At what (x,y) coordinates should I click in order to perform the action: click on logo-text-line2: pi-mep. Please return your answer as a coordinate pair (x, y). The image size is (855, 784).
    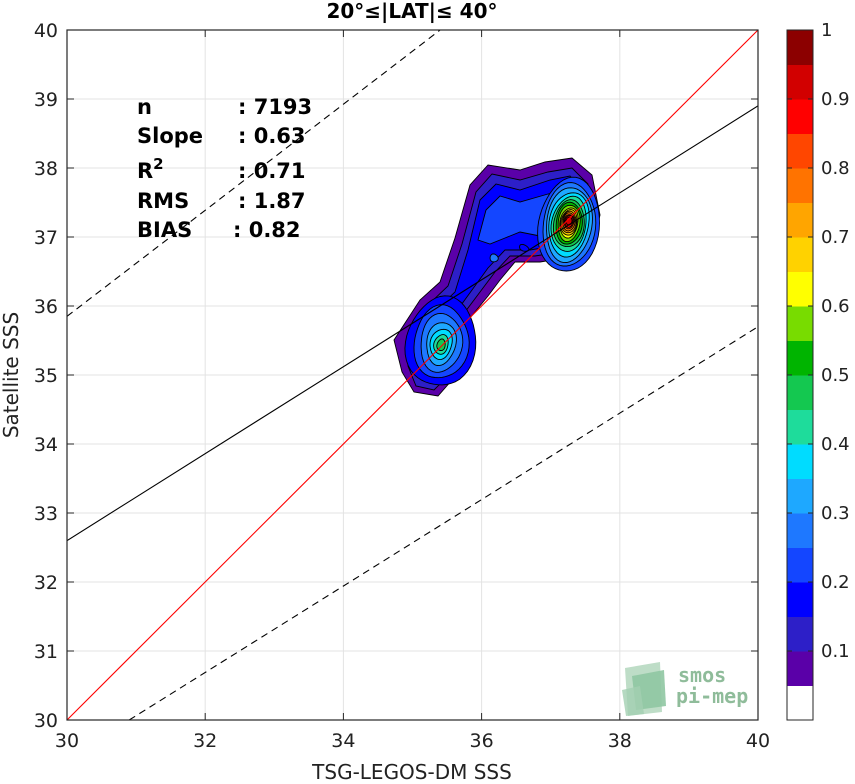
    Looking at the image, I should click on (712, 696).